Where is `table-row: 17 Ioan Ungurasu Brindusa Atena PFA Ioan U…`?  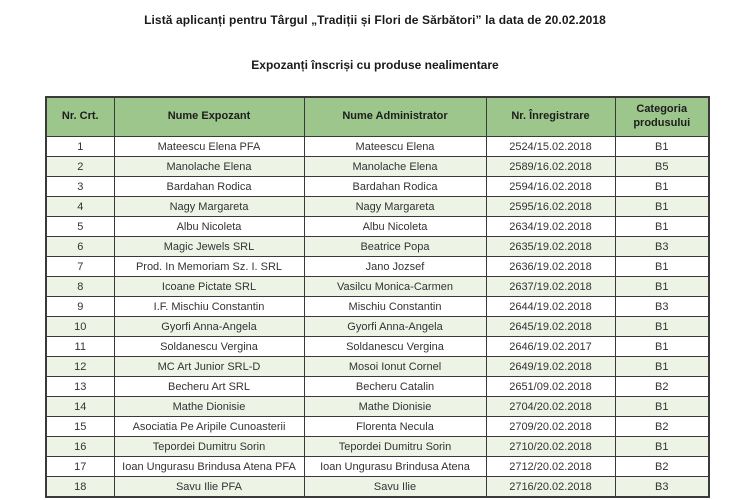 table-row: 17 Ioan Ungurasu Brindusa Atena PFA Ioan U… is located at coordinates (377, 466).